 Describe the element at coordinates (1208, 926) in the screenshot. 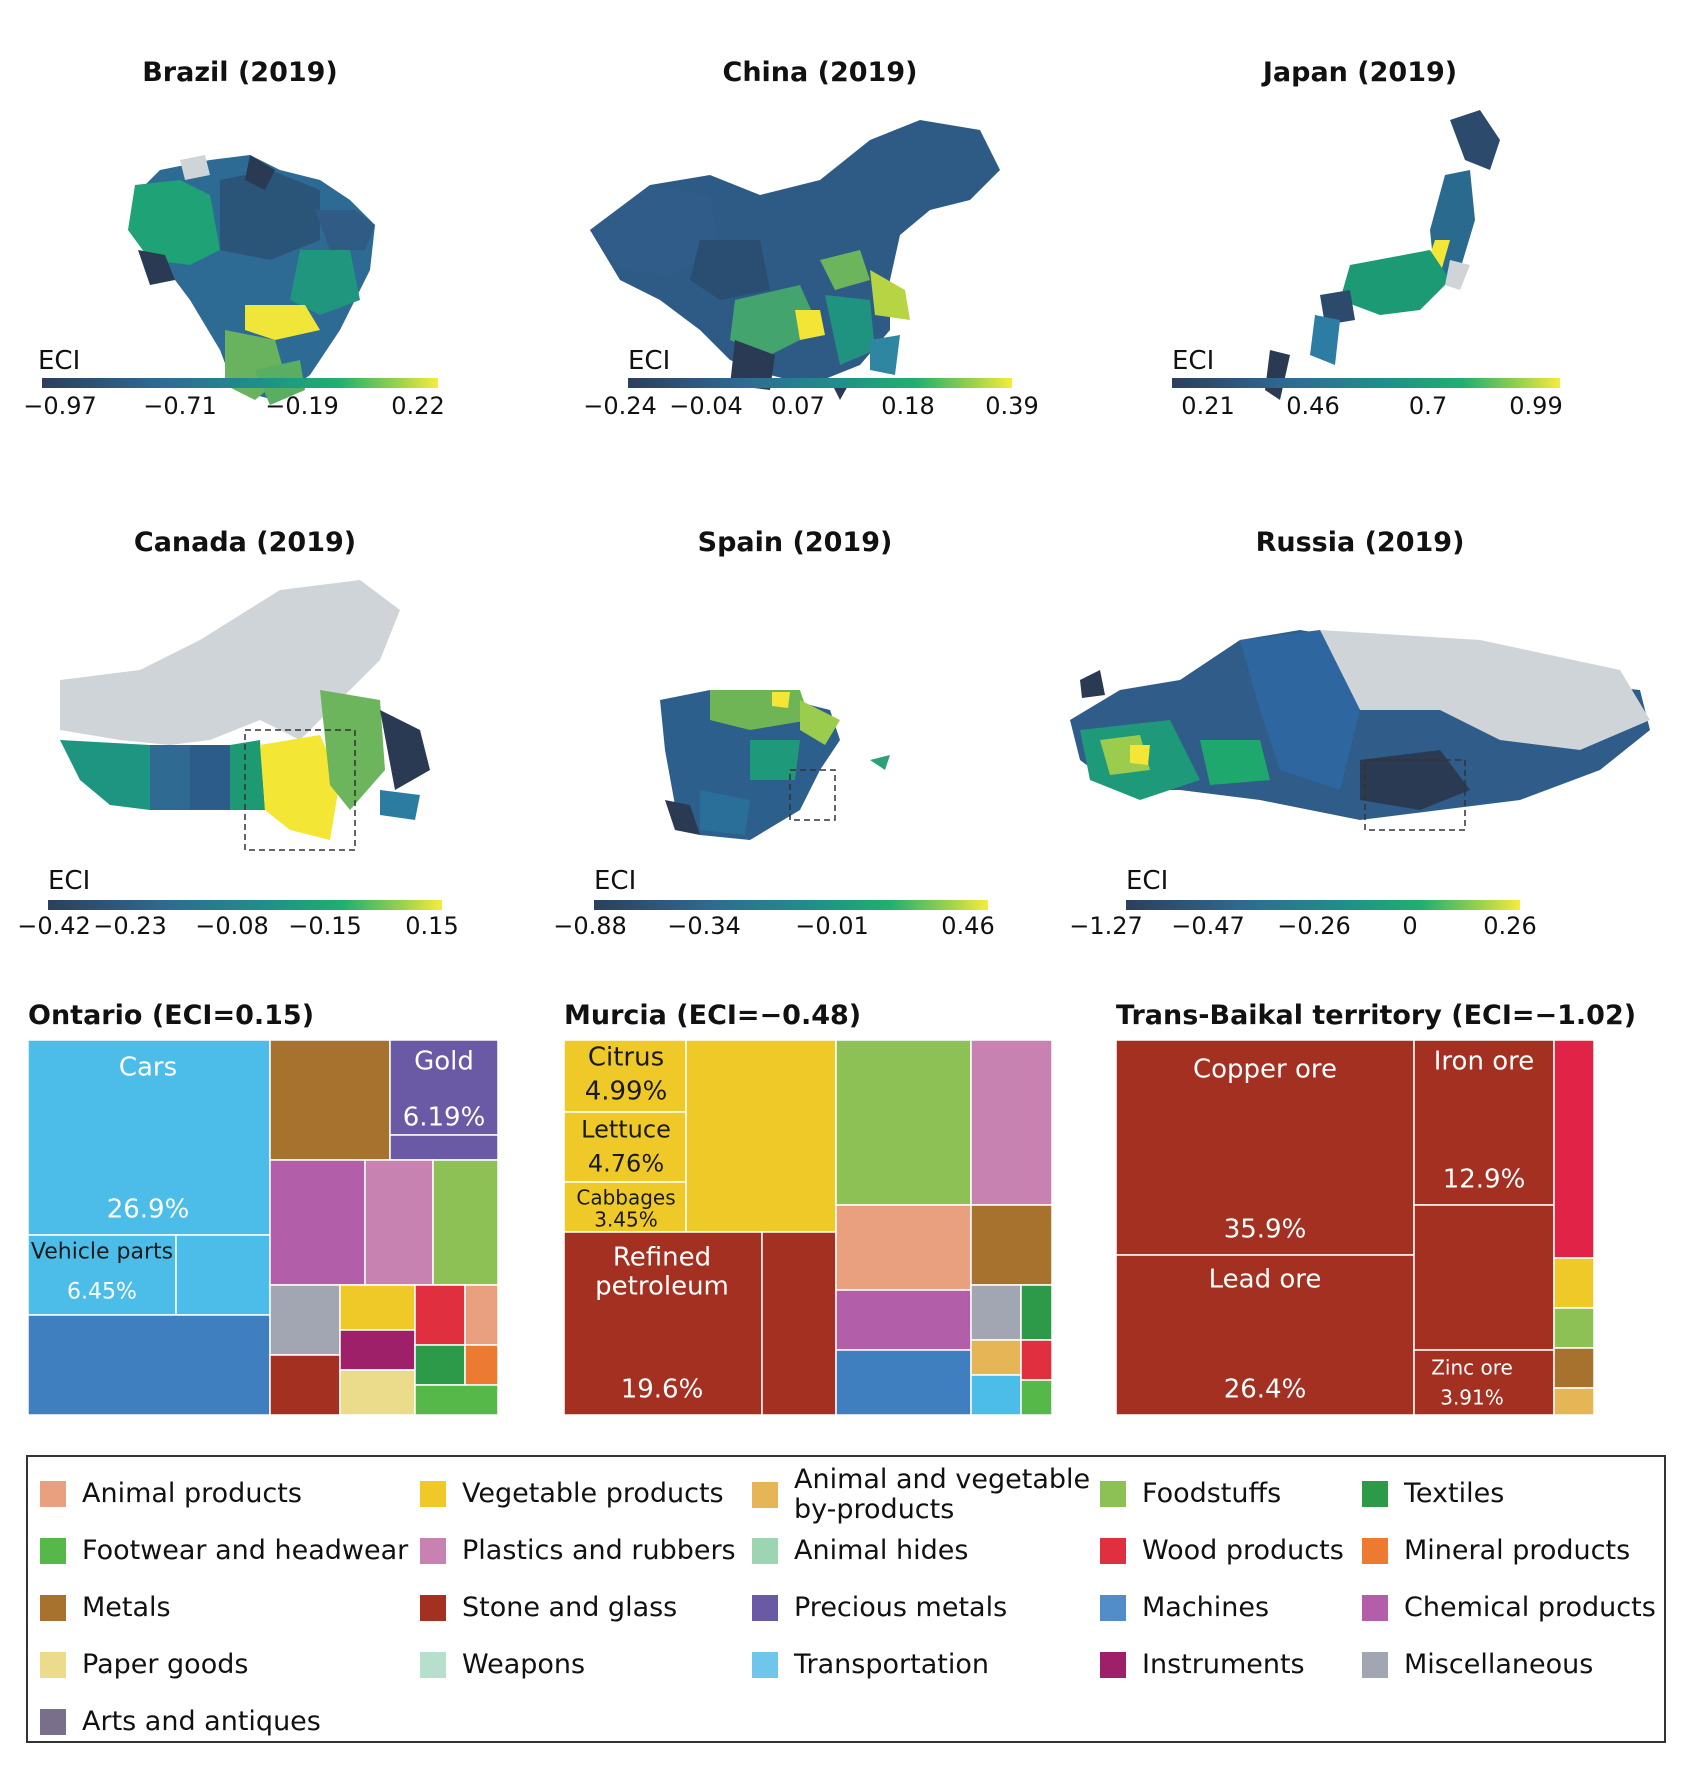

I see `tick-russia-1: −0.47` at that location.